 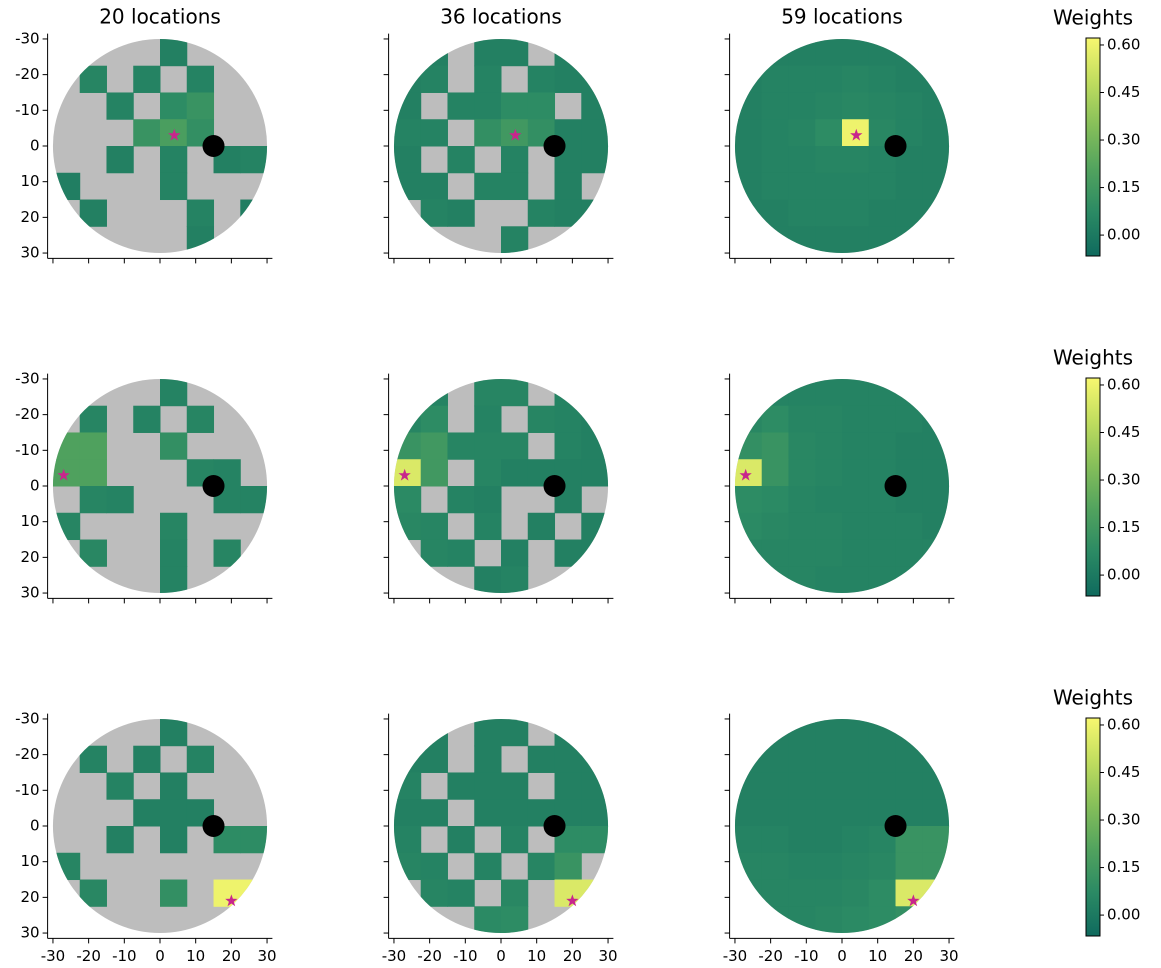 I want to click on x-tick-label: 20, so click(x=231, y=956).